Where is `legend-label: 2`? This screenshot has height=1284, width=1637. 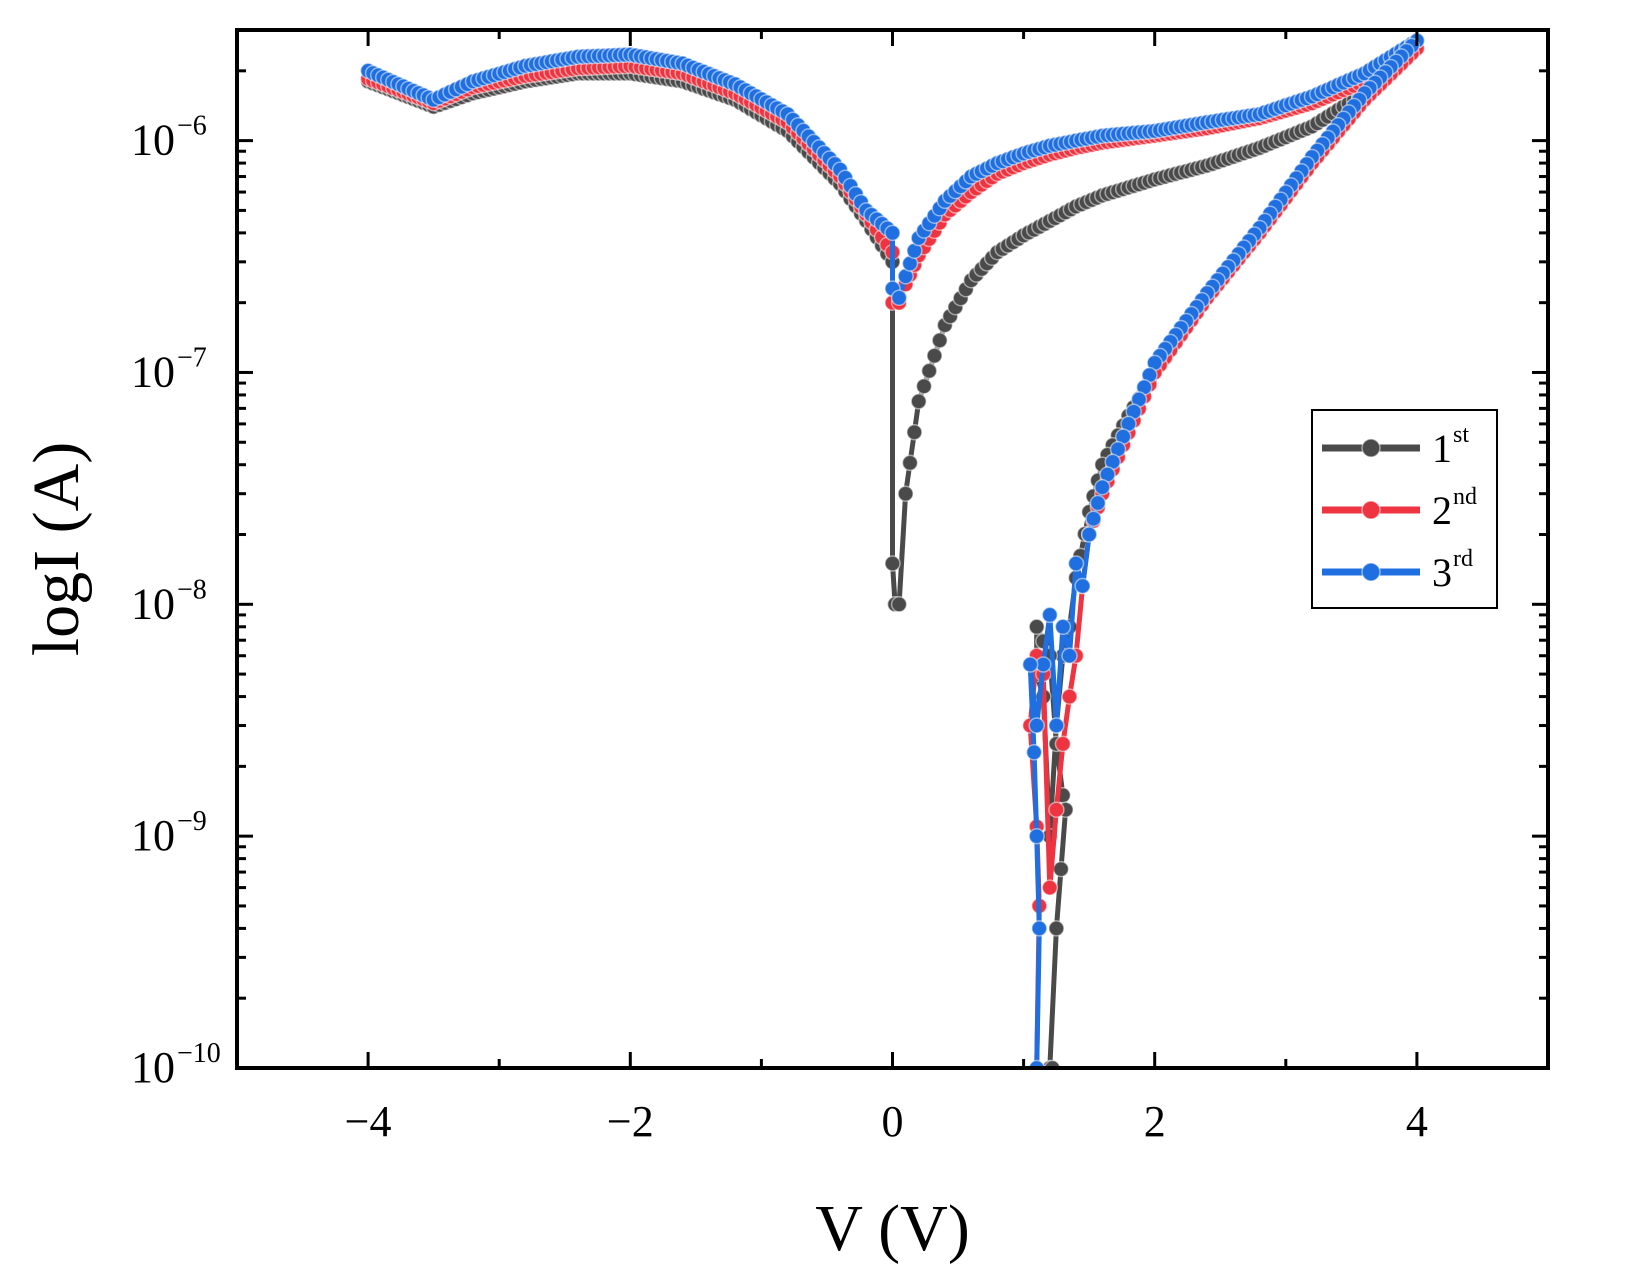
legend-label: 2 is located at coordinates (1442, 510).